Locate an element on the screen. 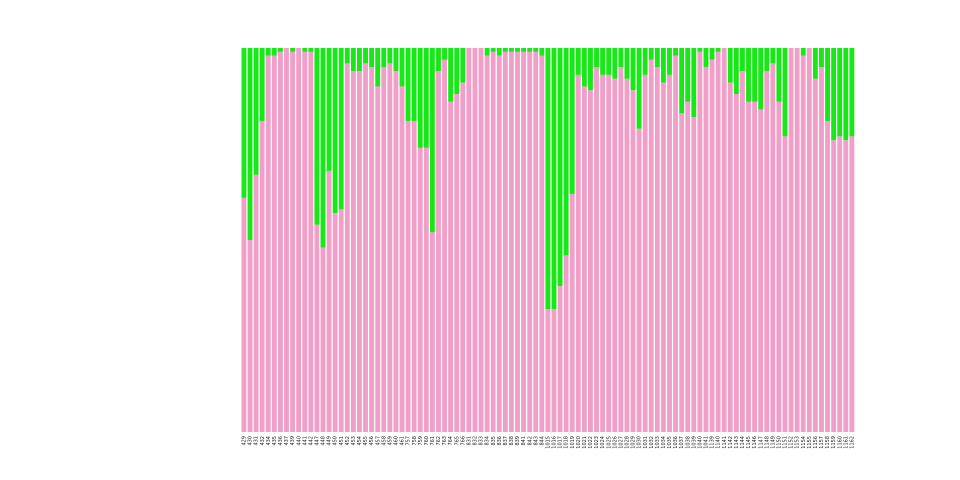  x-tick-label: 1036 is located at coordinates (676, 442).